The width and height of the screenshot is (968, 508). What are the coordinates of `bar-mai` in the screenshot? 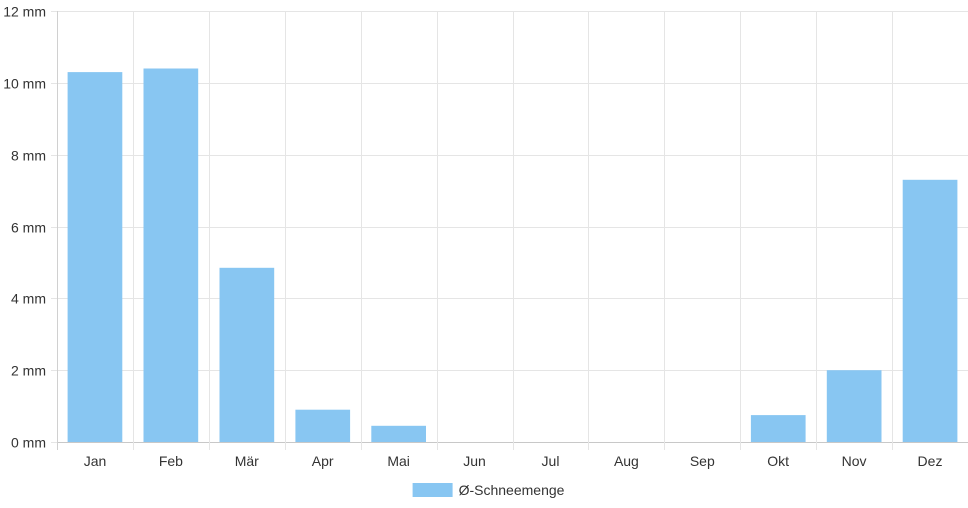 It's located at (398, 433).